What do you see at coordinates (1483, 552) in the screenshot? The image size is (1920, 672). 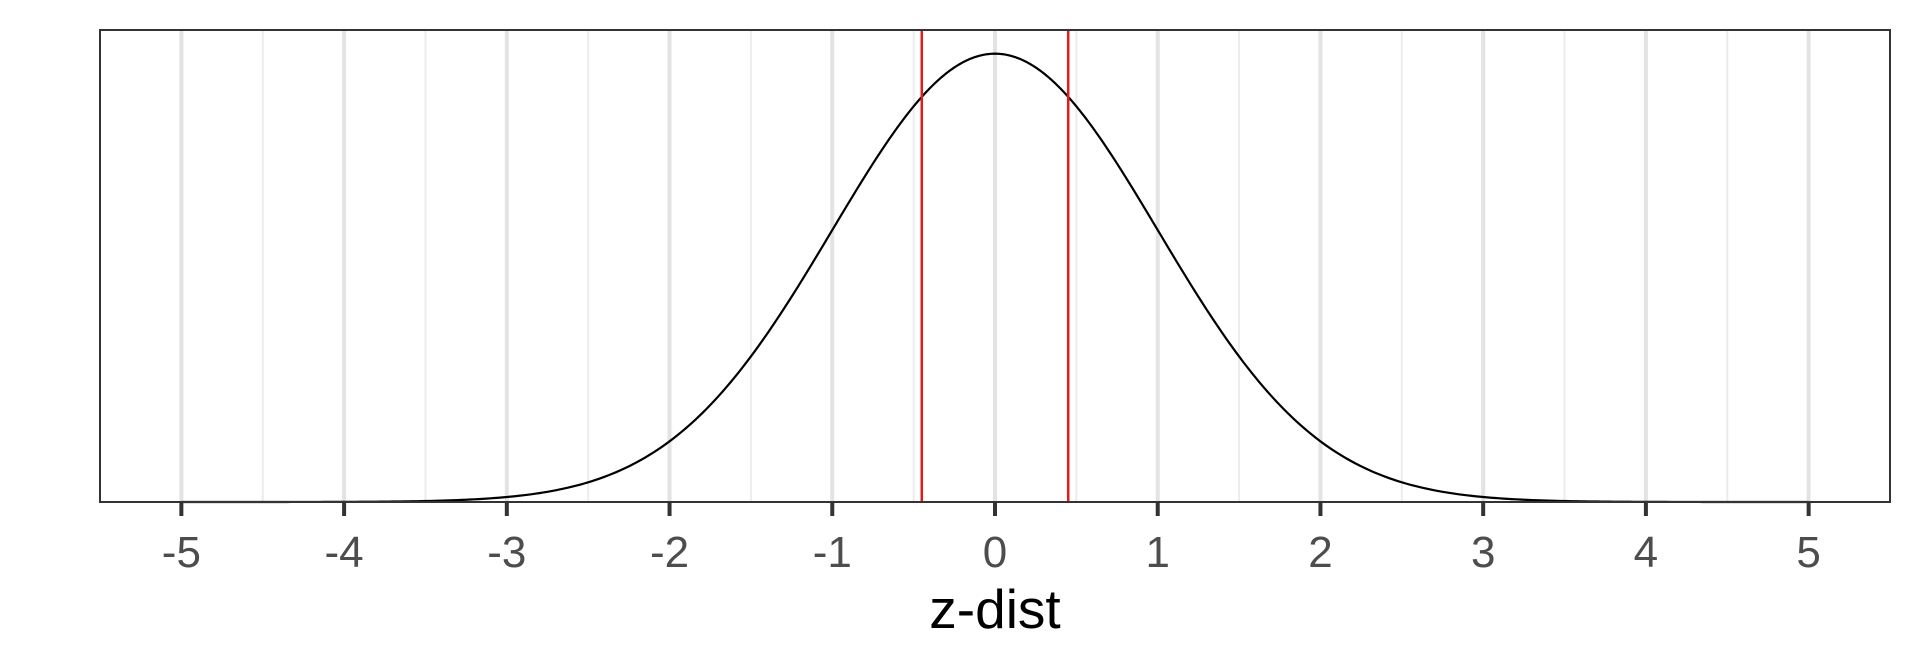 I see `x-tick-label: 3` at bounding box center [1483, 552].